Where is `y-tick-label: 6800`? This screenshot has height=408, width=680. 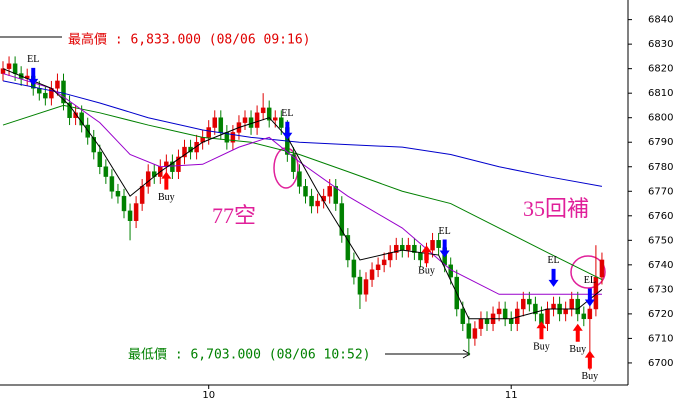 y-tick-label: 6800 is located at coordinates (660, 118).